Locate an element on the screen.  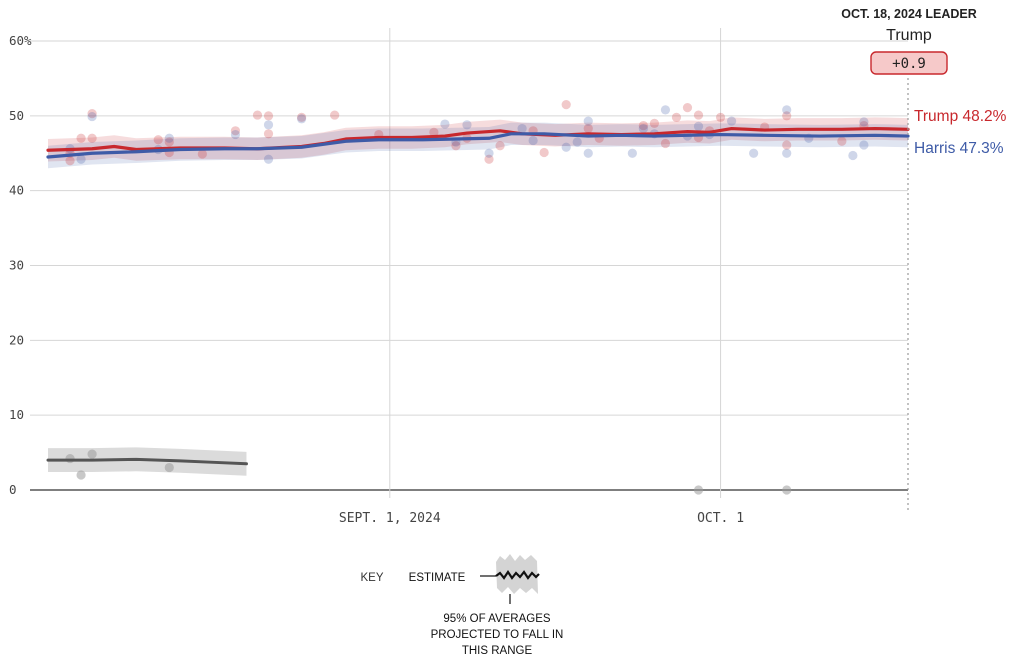
key-swatch is located at coordinates (510, 579).